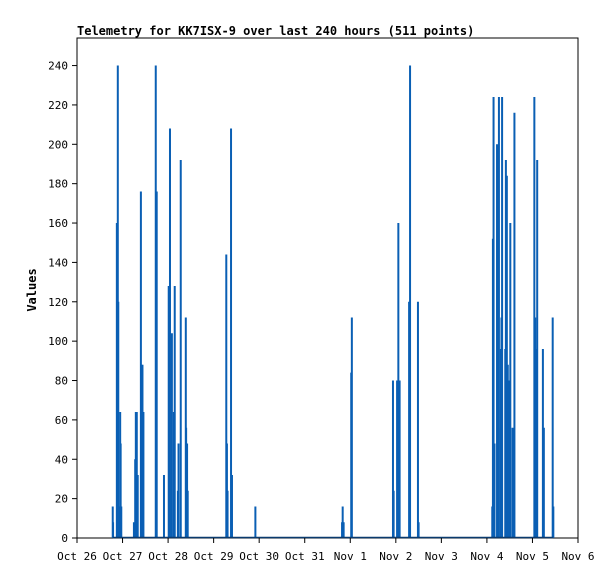 This screenshot has height=579, width=615. I want to click on x-tick-label: Nov 6, so click(577, 556).